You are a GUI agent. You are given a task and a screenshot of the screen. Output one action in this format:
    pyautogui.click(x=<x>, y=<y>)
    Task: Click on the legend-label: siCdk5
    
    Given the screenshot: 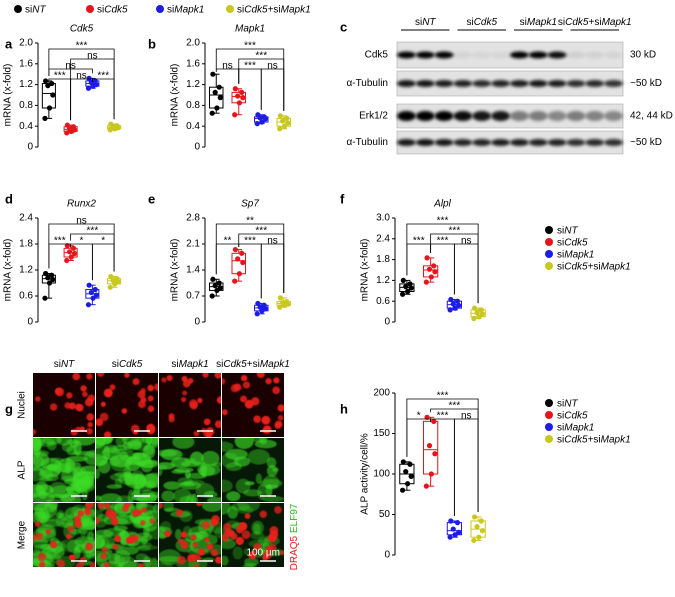 What is the action you would take?
    pyautogui.click(x=112, y=9)
    